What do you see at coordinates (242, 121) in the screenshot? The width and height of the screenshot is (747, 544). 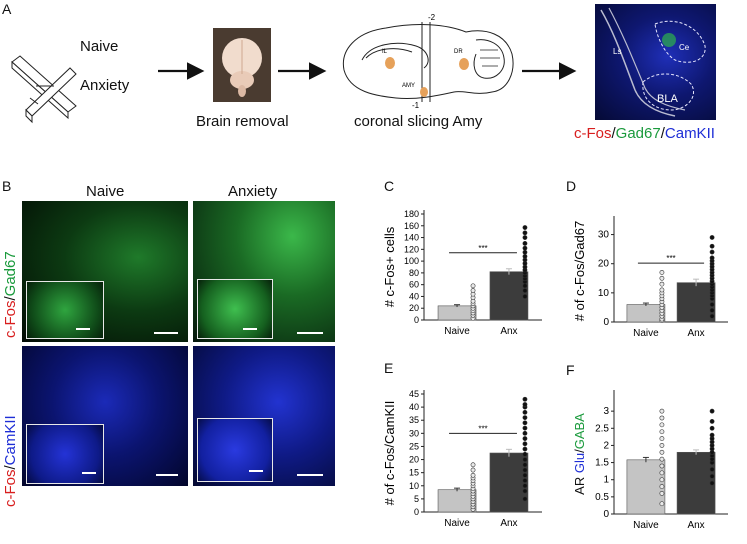 I see `brain-removal-label: Brain removal` at bounding box center [242, 121].